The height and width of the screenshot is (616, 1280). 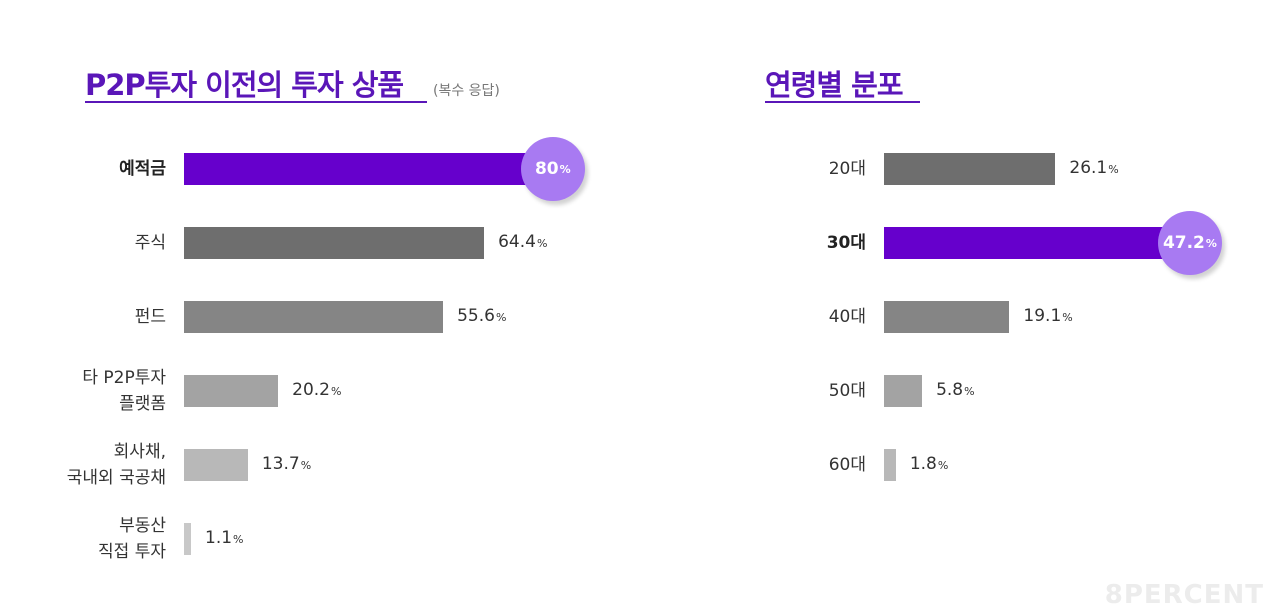 I want to click on value-label: 13.7, so click(x=280, y=464).